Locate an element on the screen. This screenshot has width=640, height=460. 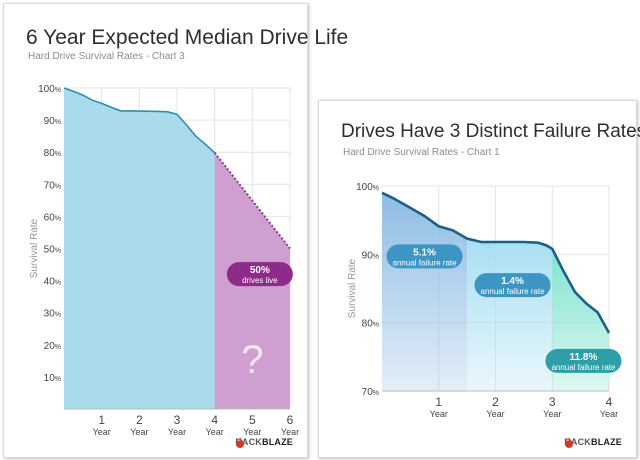
badge-value: 1.4% is located at coordinates (512, 281).